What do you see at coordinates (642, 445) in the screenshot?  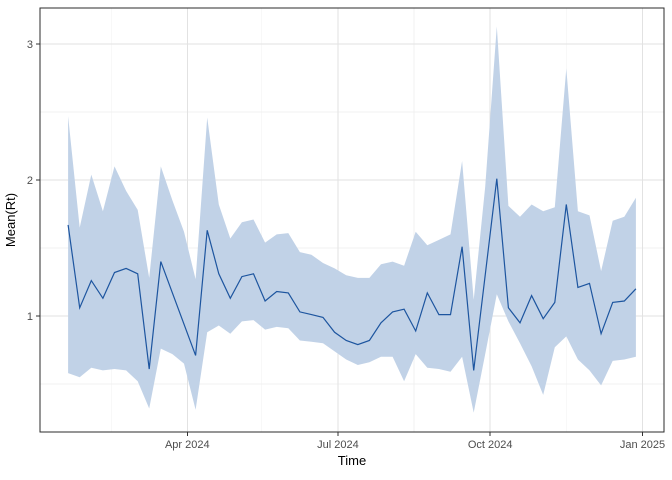 I see `x-tick-label: Jan 2025` at bounding box center [642, 445].